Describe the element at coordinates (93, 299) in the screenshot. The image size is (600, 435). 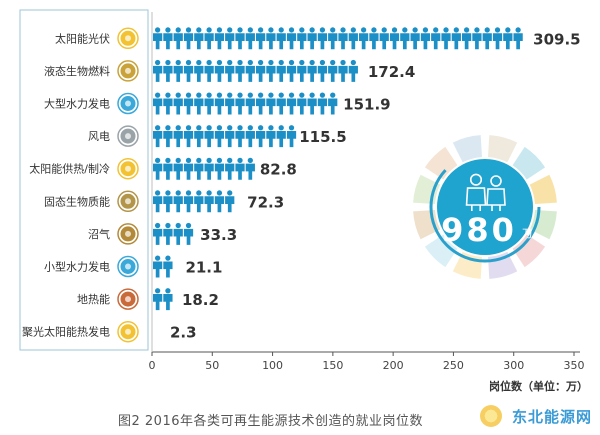
I see `category-label: 地热能` at that location.